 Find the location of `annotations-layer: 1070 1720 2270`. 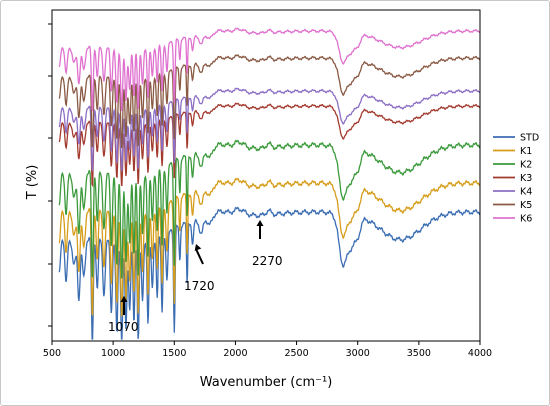

annotations-layer: 1070 1720 2270 is located at coordinates (195, 277).